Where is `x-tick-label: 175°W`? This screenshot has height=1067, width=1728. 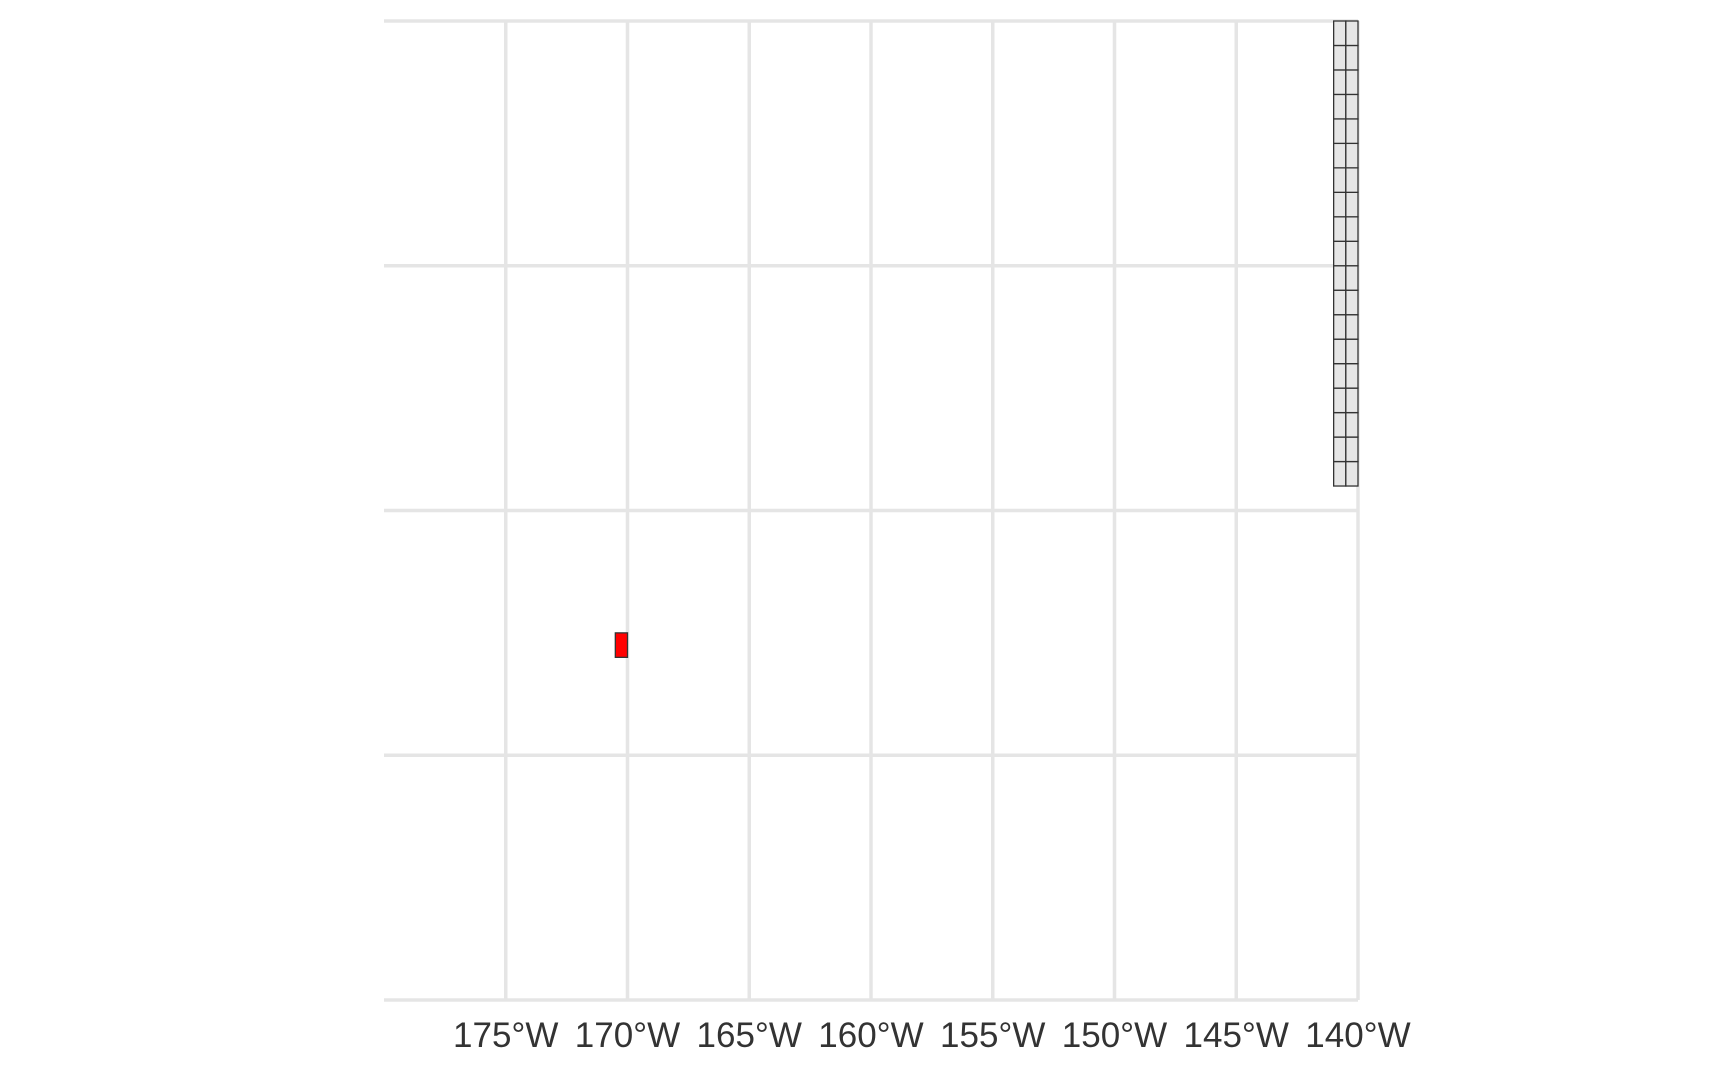 x-tick-label: 175°W is located at coordinates (505, 1035).